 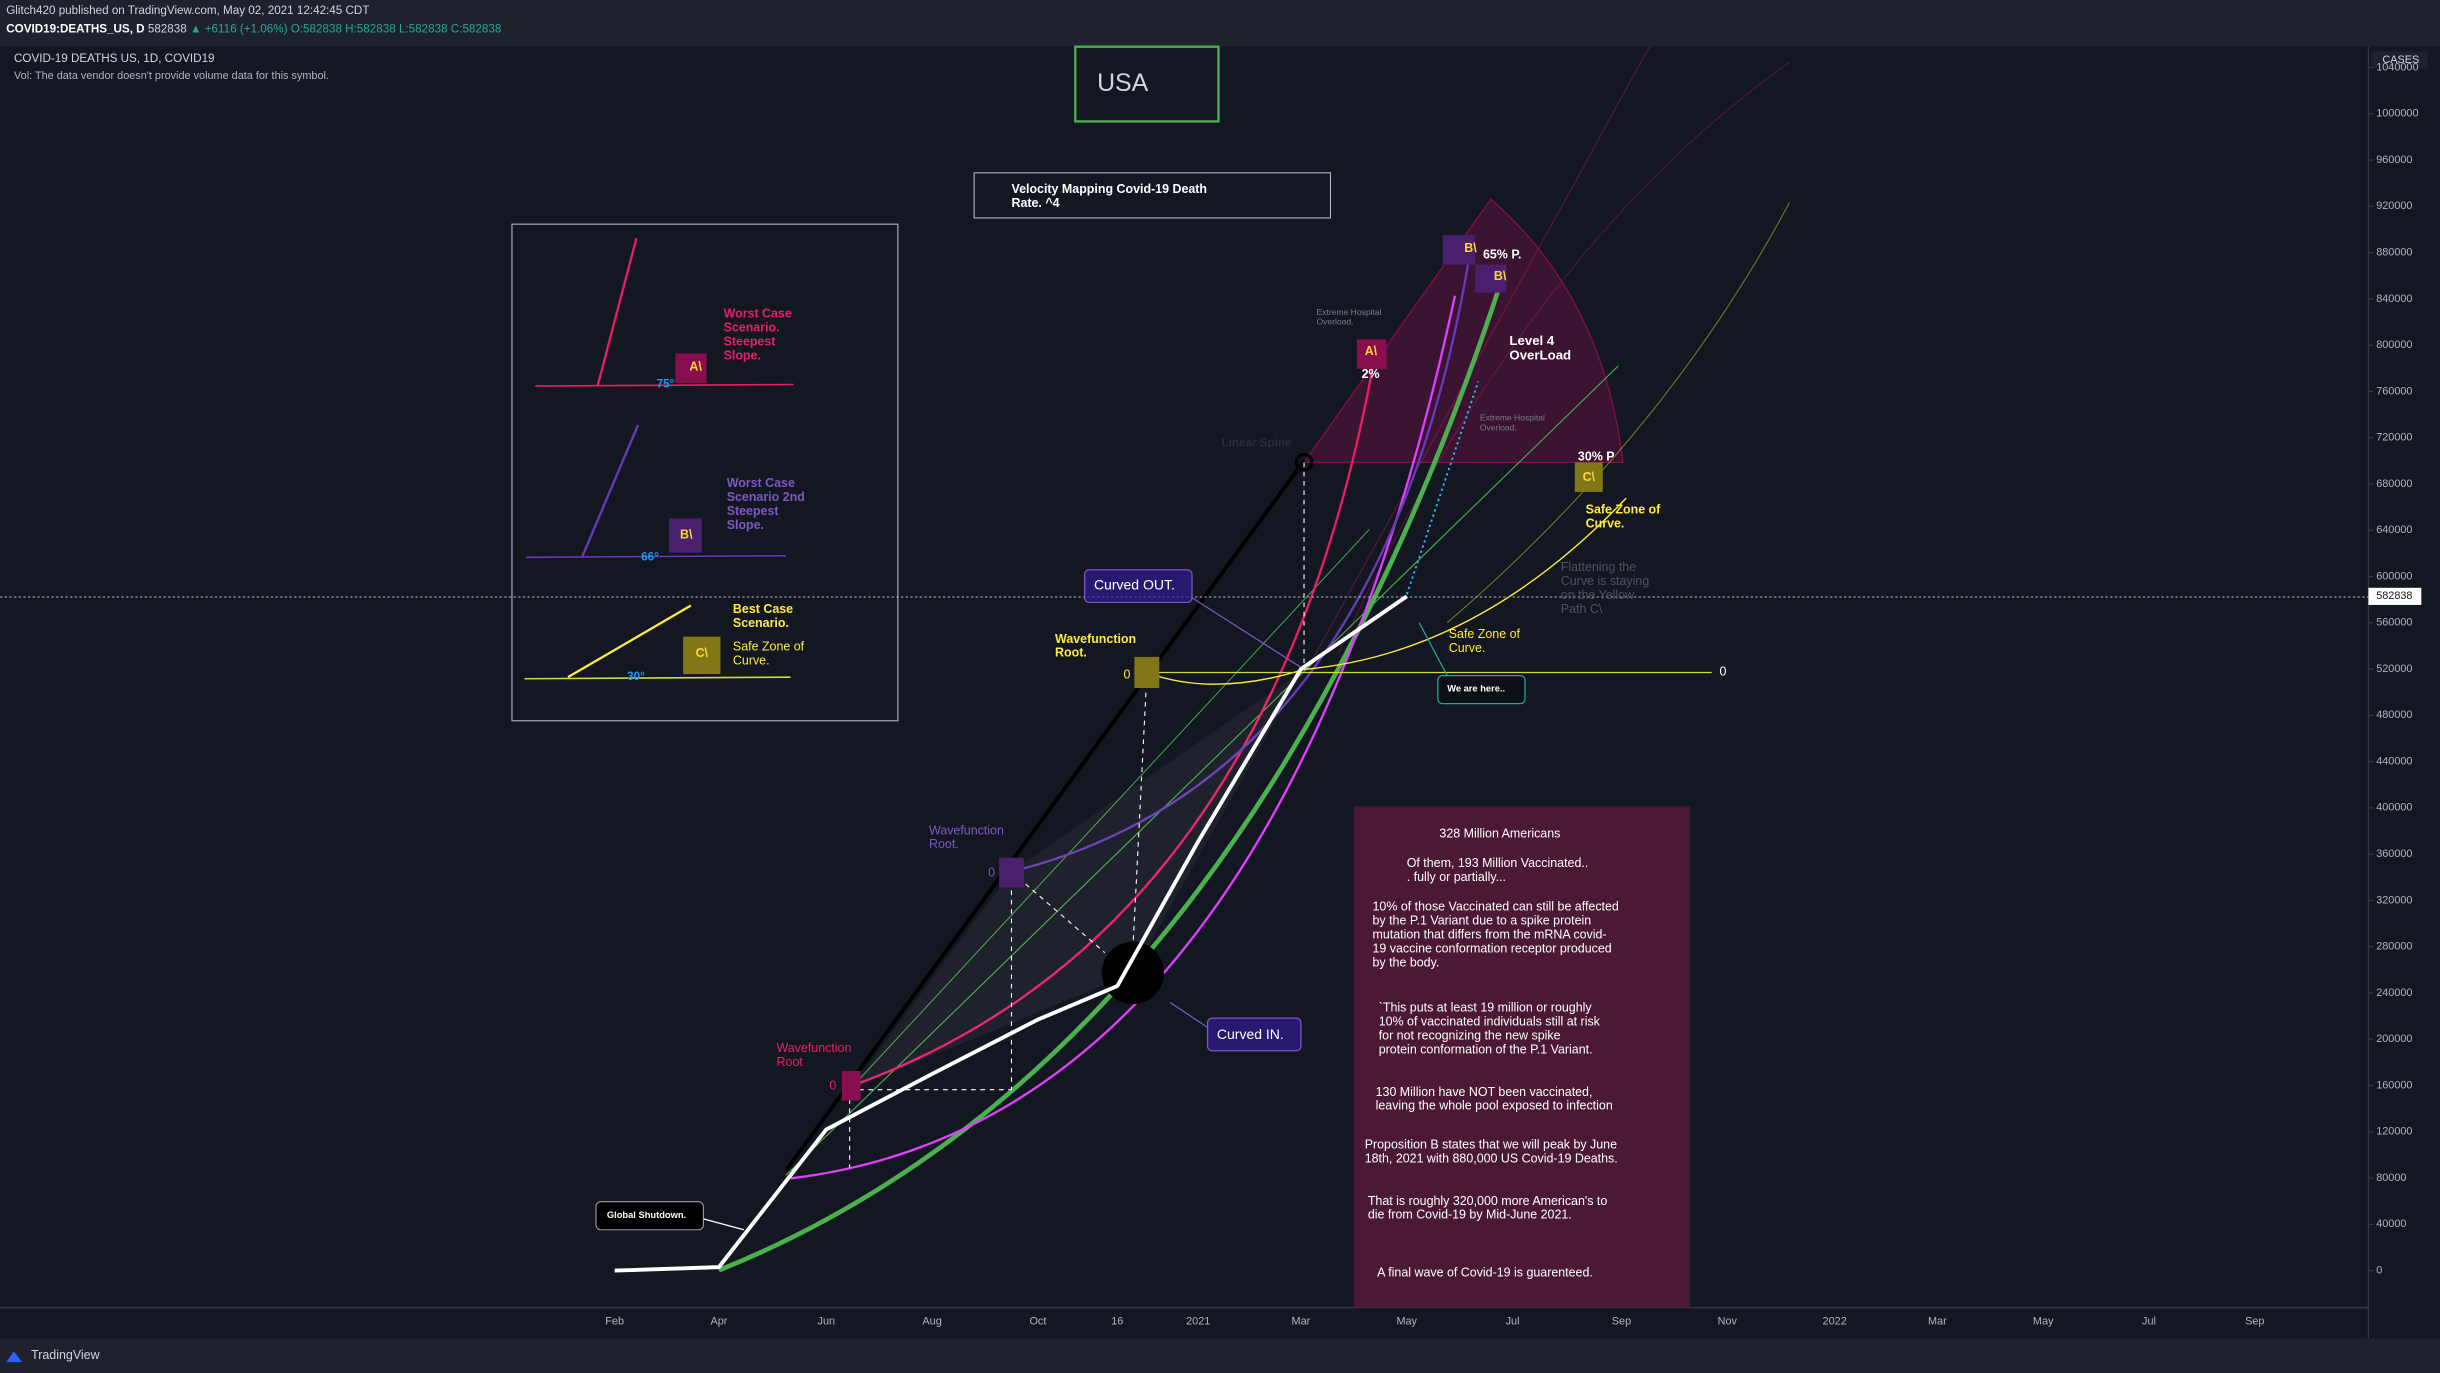 What do you see at coordinates (2399, 60) in the screenshot?
I see `axis-label-box` at bounding box center [2399, 60].